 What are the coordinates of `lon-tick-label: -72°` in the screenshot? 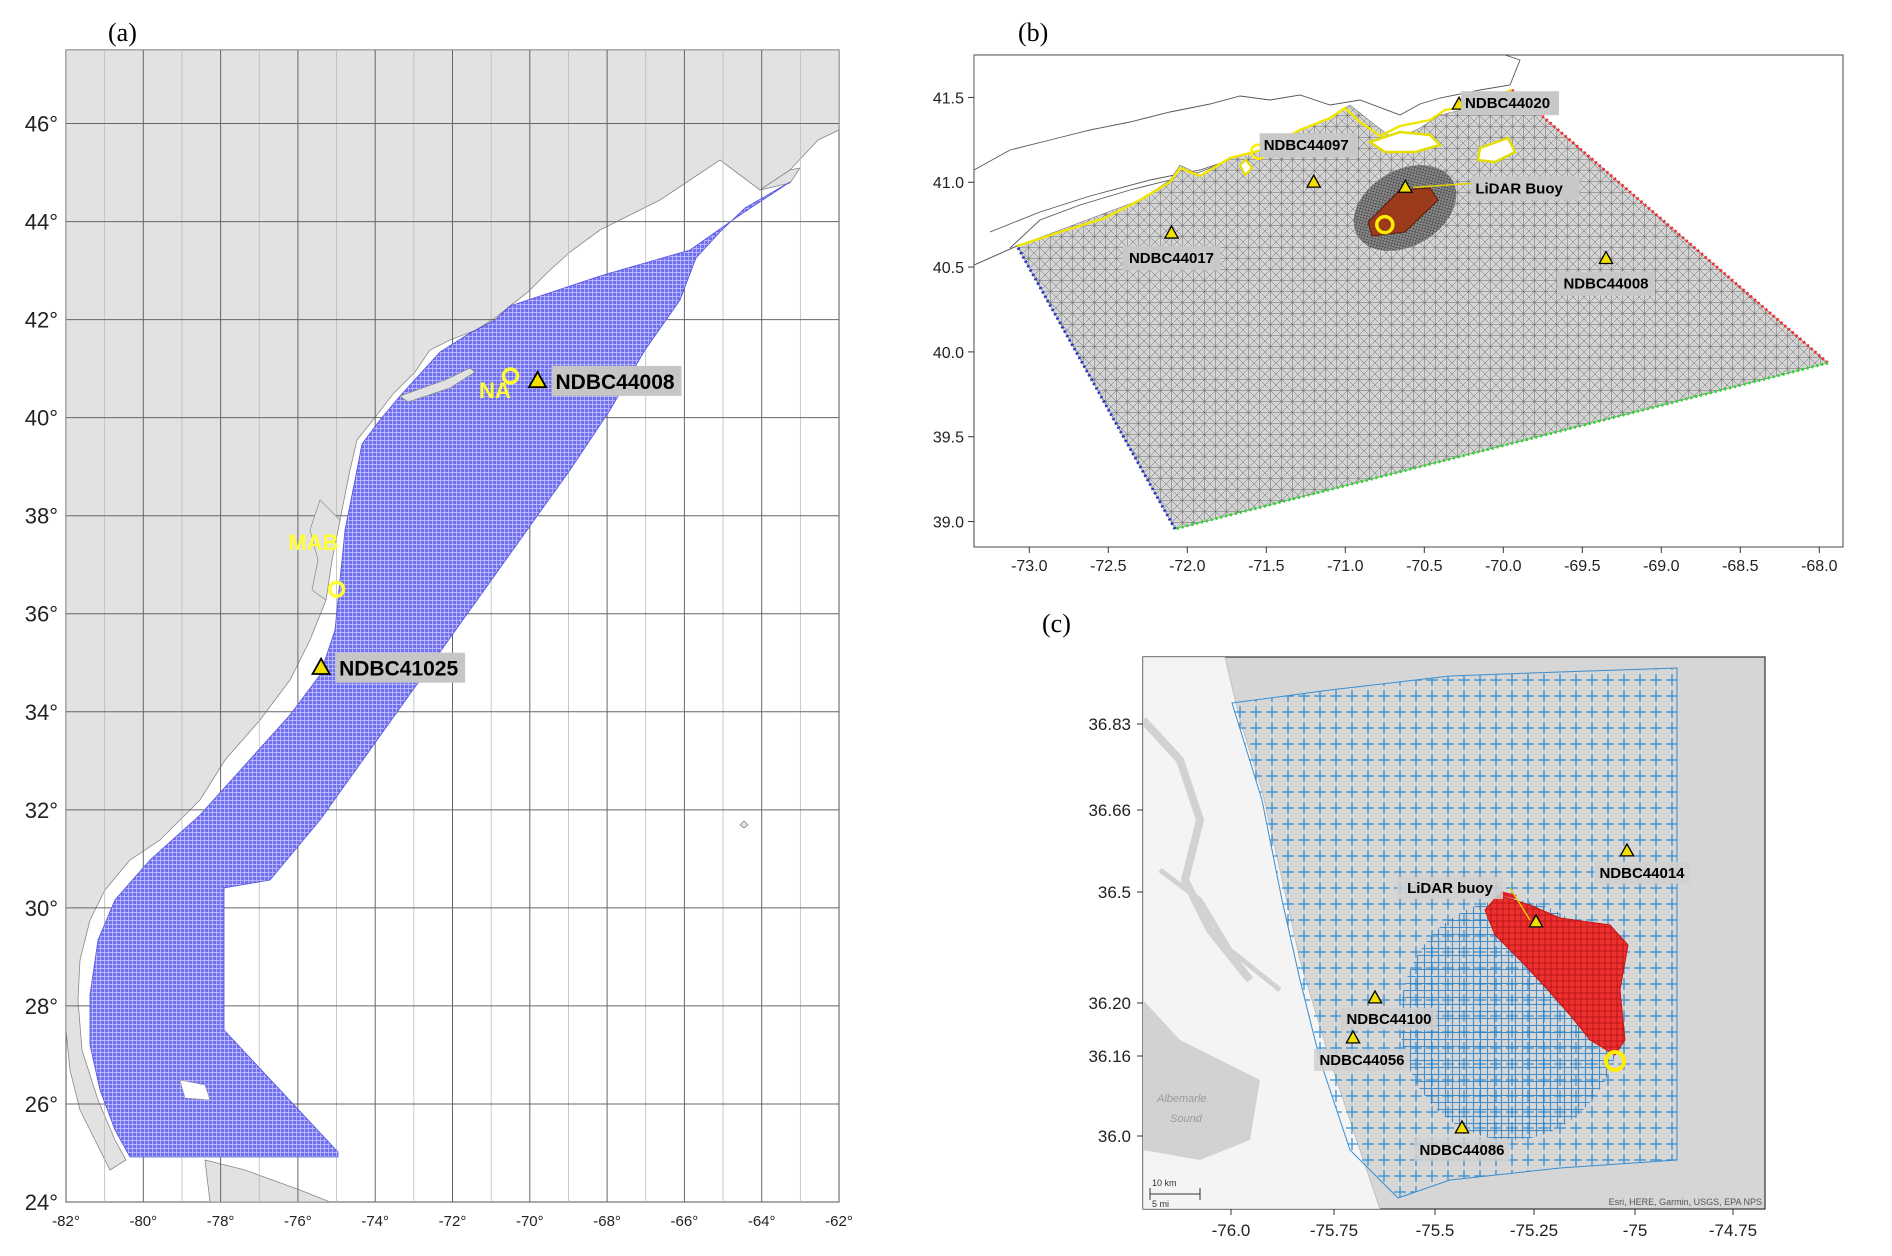 It's located at (453, 1221).